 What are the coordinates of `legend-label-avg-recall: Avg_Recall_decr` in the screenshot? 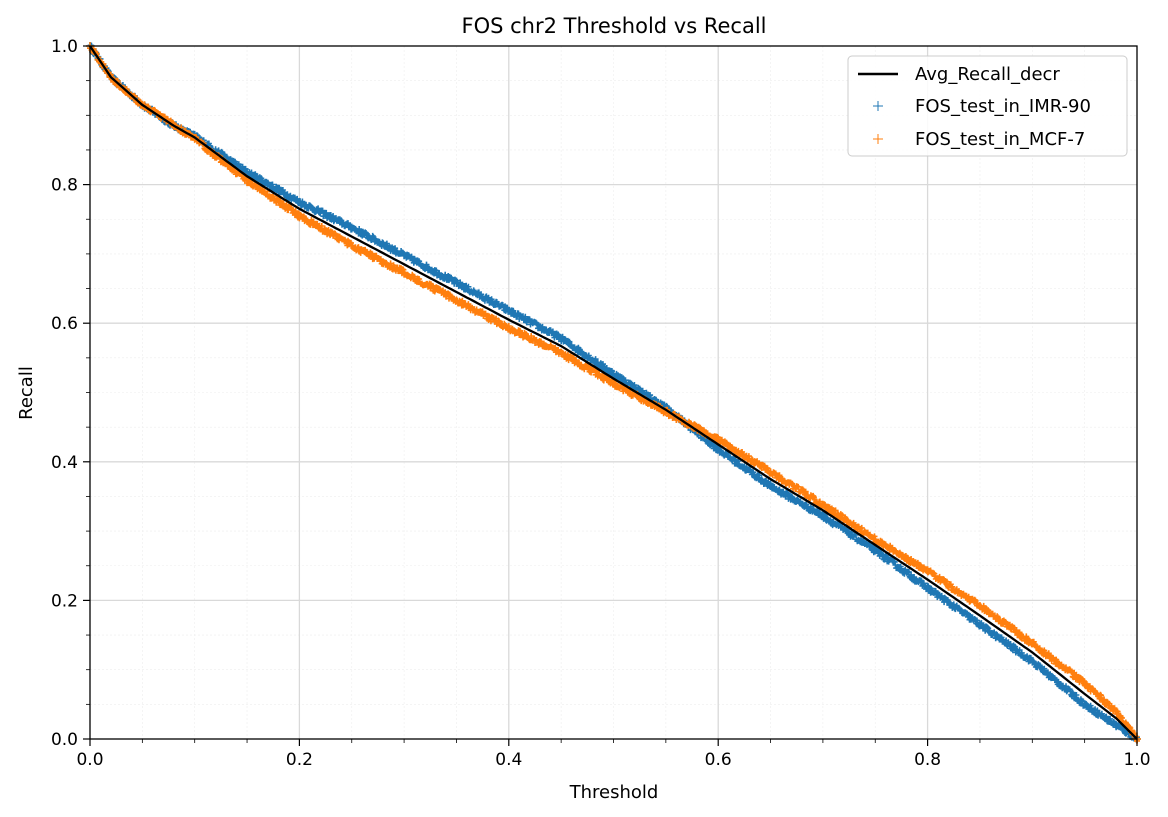 It's located at (987, 74).